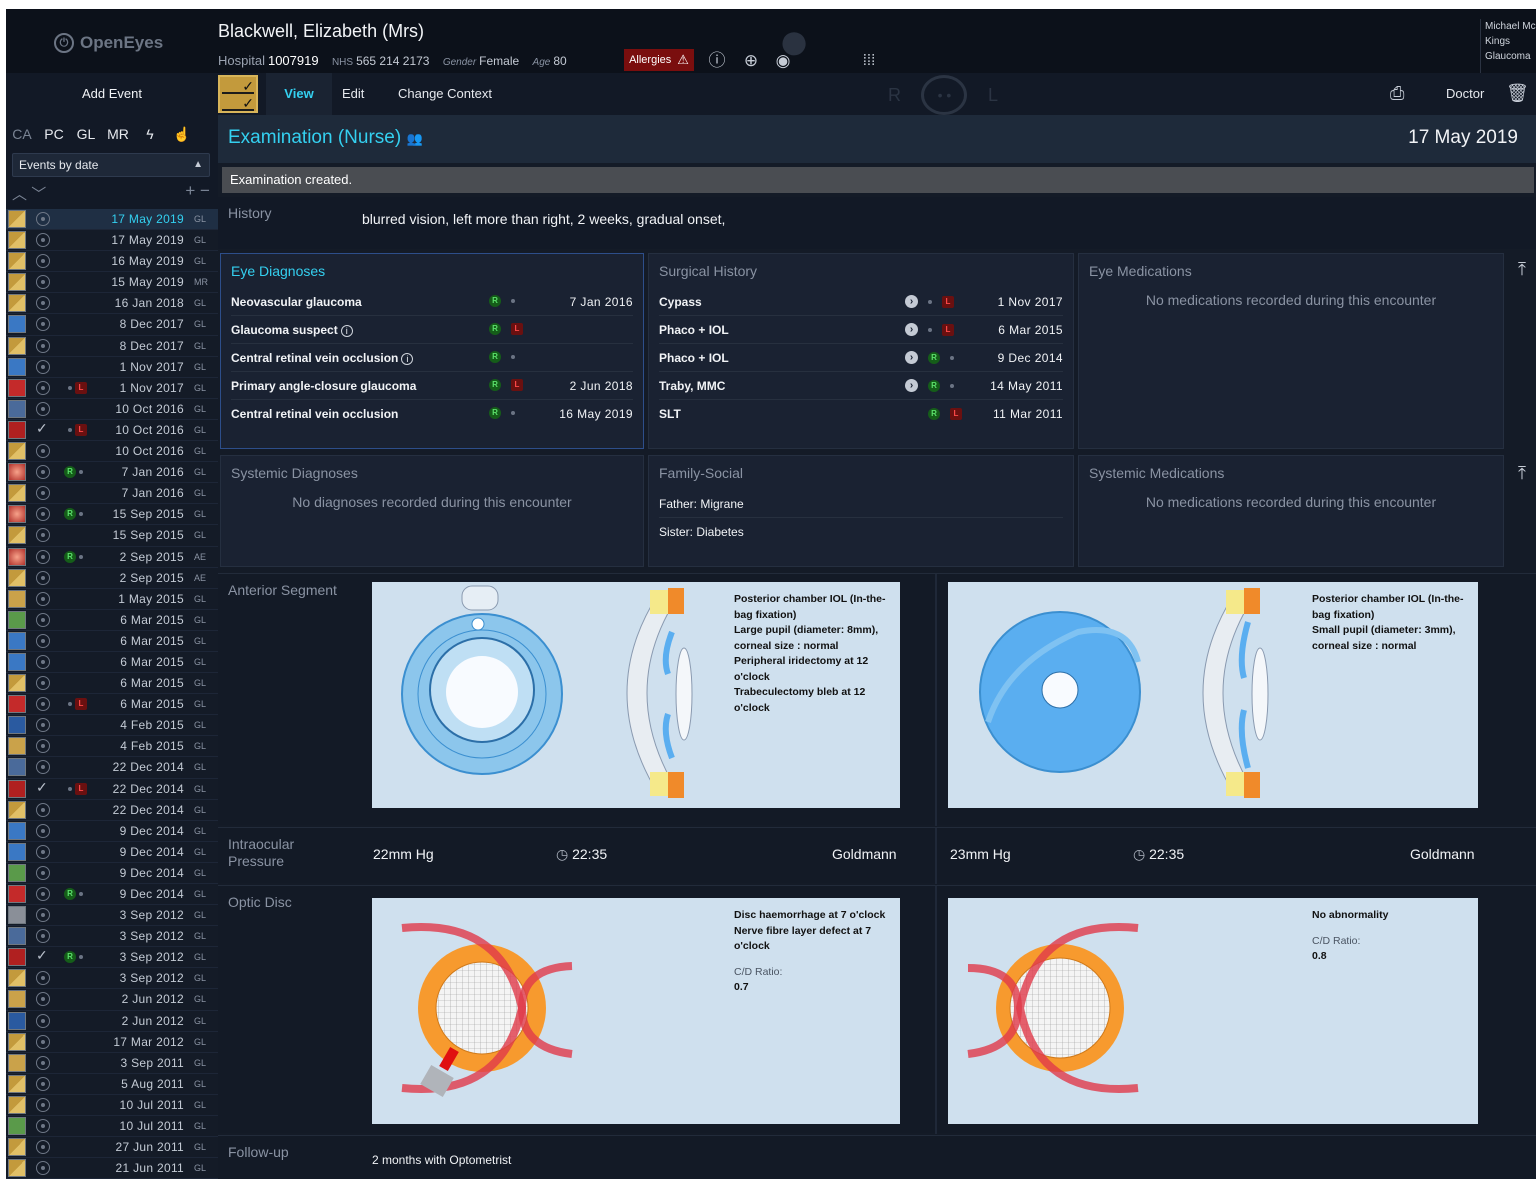  I want to click on event-list-item: L 6 Mar 2015 GL, so click(112, 705).